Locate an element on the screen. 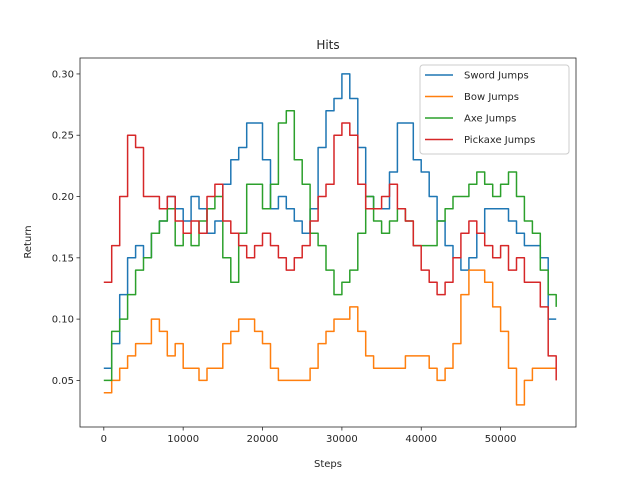  y-tick-label: 0.20 is located at coordinates (63, 197).